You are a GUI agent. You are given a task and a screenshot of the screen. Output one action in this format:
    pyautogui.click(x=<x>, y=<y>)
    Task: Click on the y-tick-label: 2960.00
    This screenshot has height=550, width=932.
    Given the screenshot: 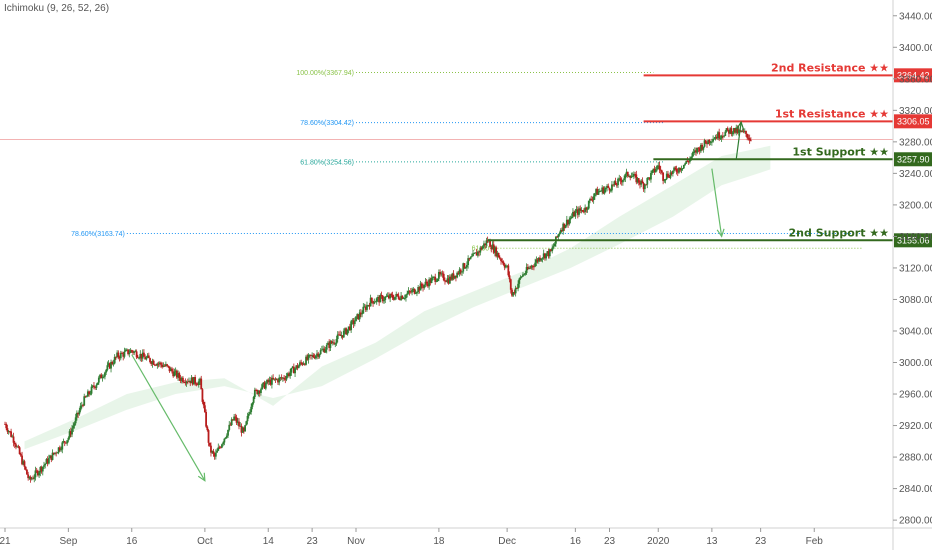 What is the action you would take?
    pyautogui.click(x=915, y=395)
    